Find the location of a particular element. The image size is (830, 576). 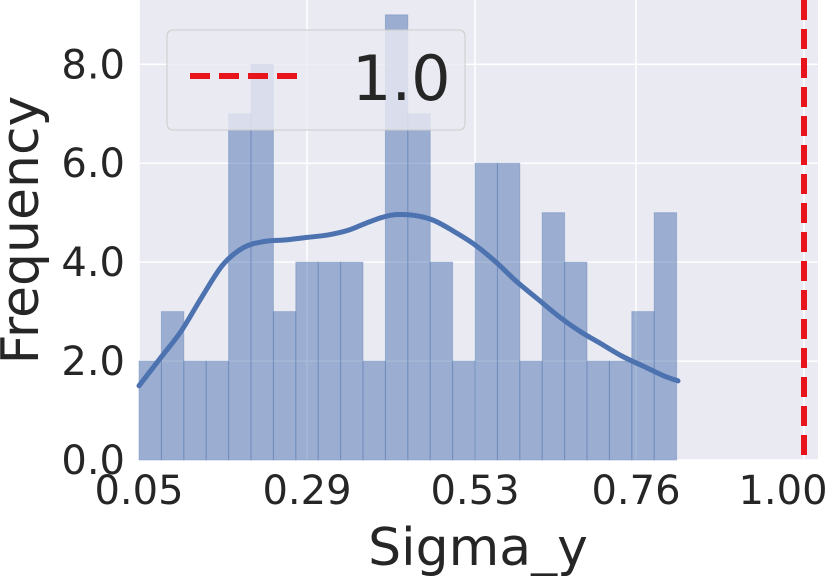

x-tick-labels: 0.05 0.29 0.53 0.76 1.00 is located at coordinates (460, 491).